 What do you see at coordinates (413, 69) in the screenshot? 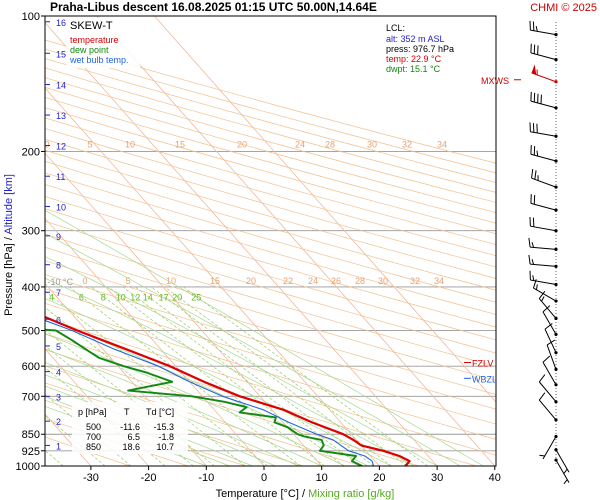
I see `lcl-dwpt: dwpt: 15.1 °C` at bounding box center [413, 69].